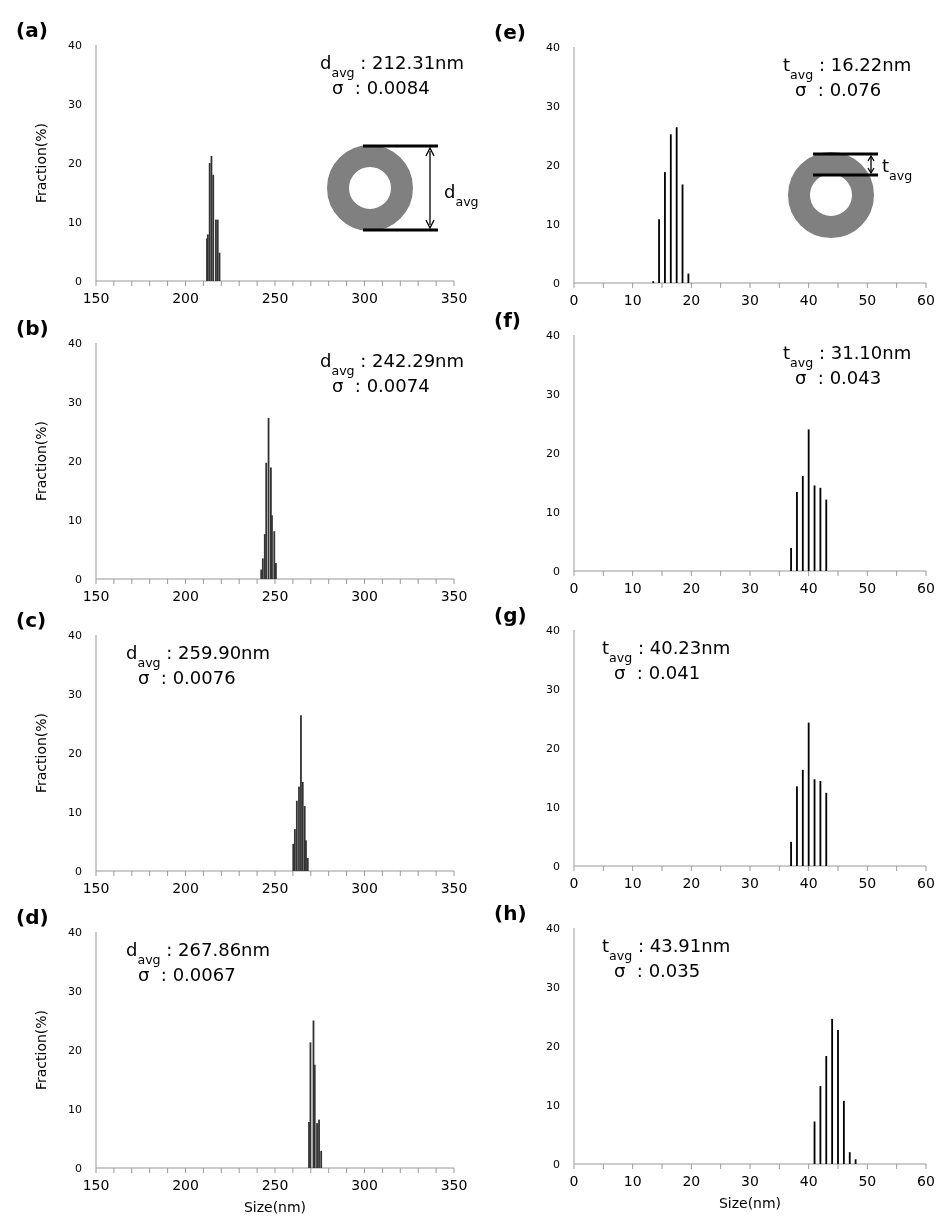  I want to click on annotation: d$_{avg}$ : 259.90nm, so click(198, 656).